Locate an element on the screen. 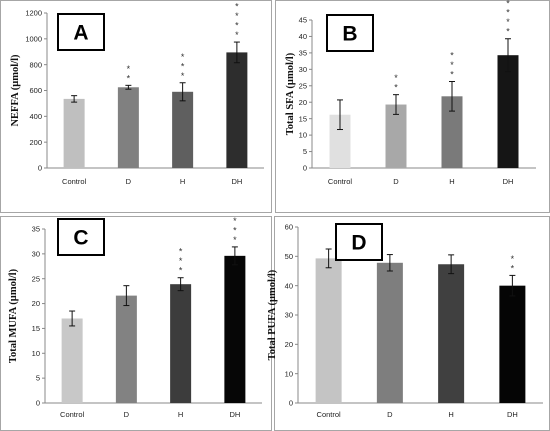  y-tick-label: 600 is located at coordinates (35, 90).